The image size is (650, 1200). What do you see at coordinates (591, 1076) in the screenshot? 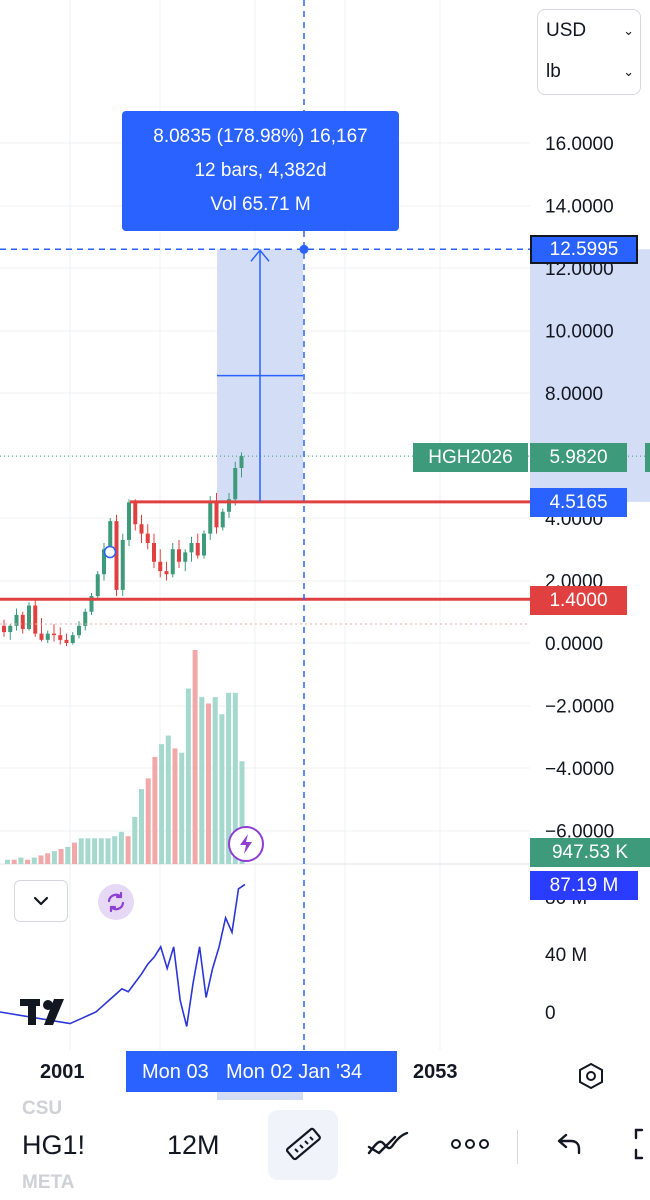
I see `chart-settings-button` at bounding box center [591, 1076].